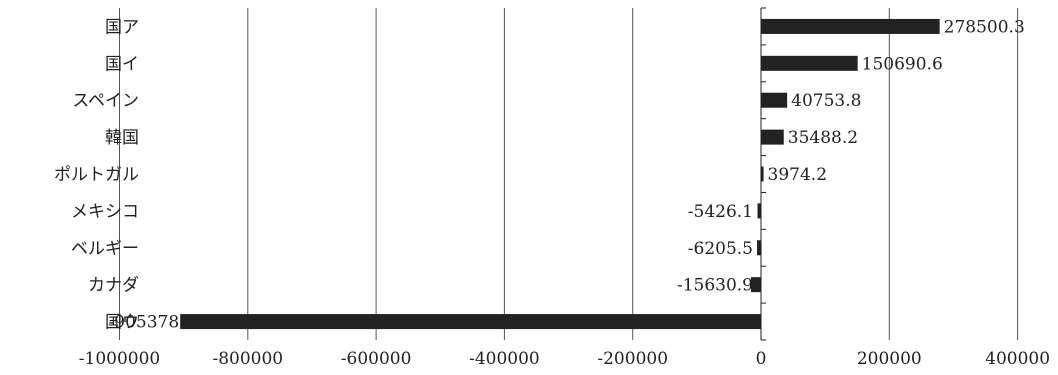 The height and width of the screenshot is (375, 1058). What do you see at coordinates (797, 175) in the screenshot?
I see `data-label-4: 3974.2` at bounding box center [797, 175].